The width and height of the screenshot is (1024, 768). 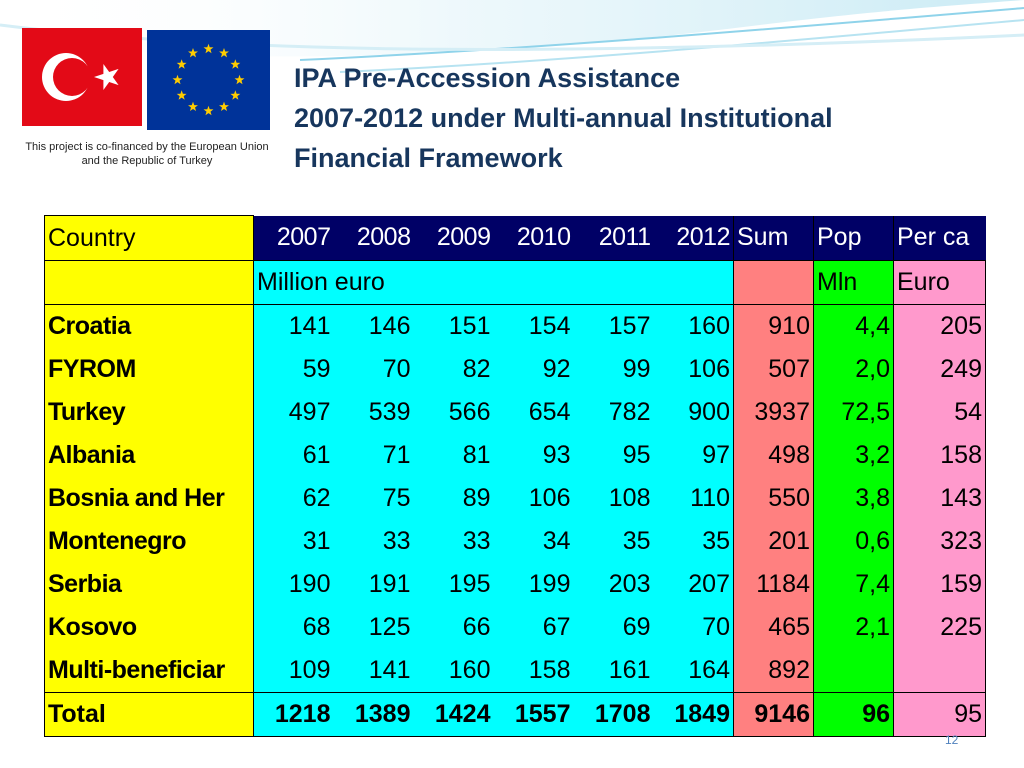 What do you see at coordinates (533, 627) in the screenshot?
I see `value-2010-cell: 67` at bounding box center [533, 627].